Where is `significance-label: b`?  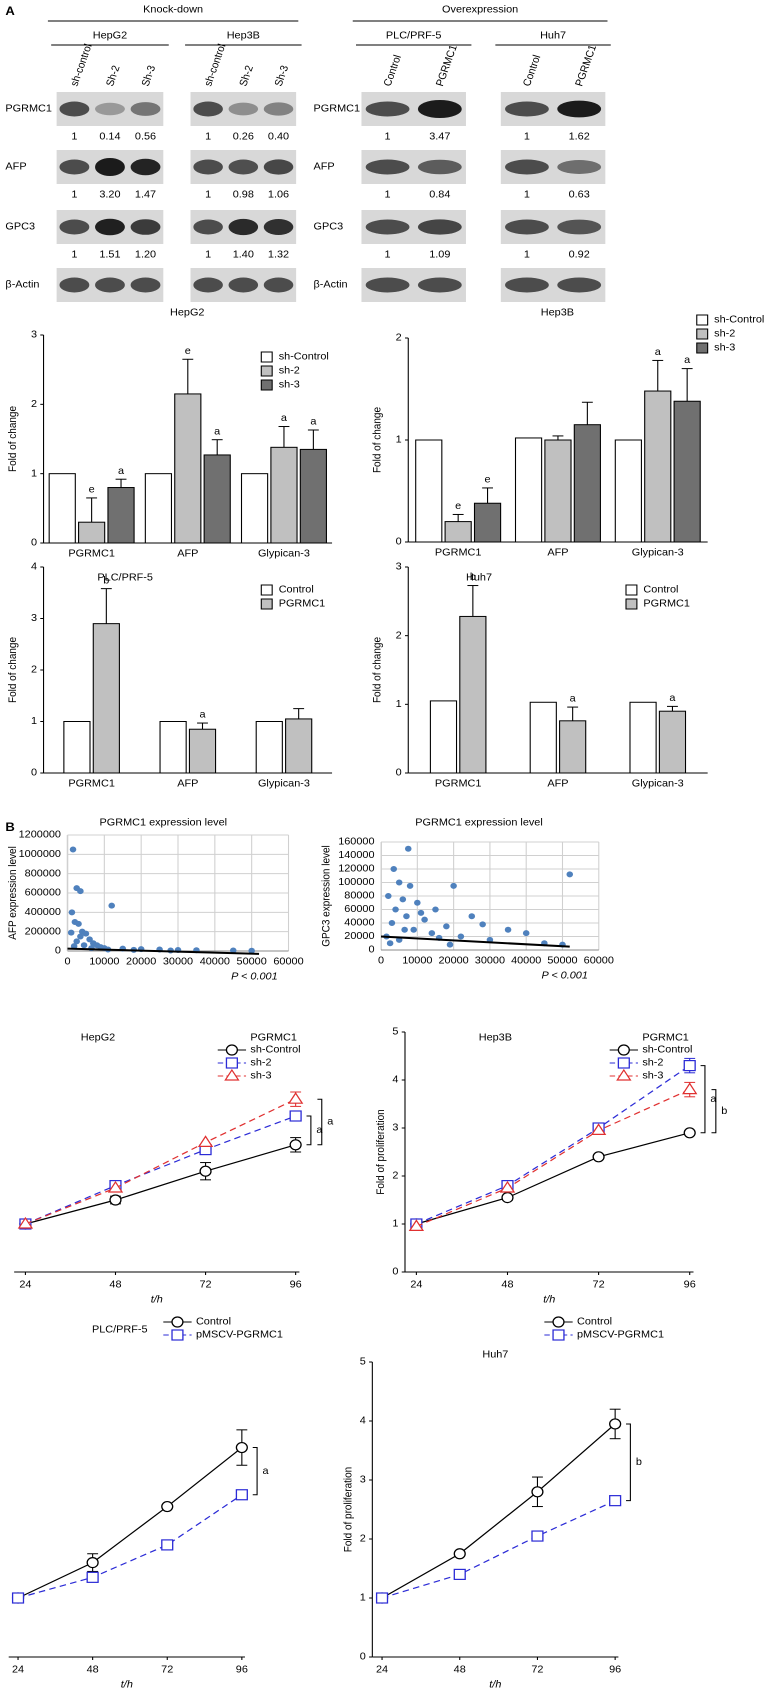
significance-label: b is located at coordinates (639, 1462).